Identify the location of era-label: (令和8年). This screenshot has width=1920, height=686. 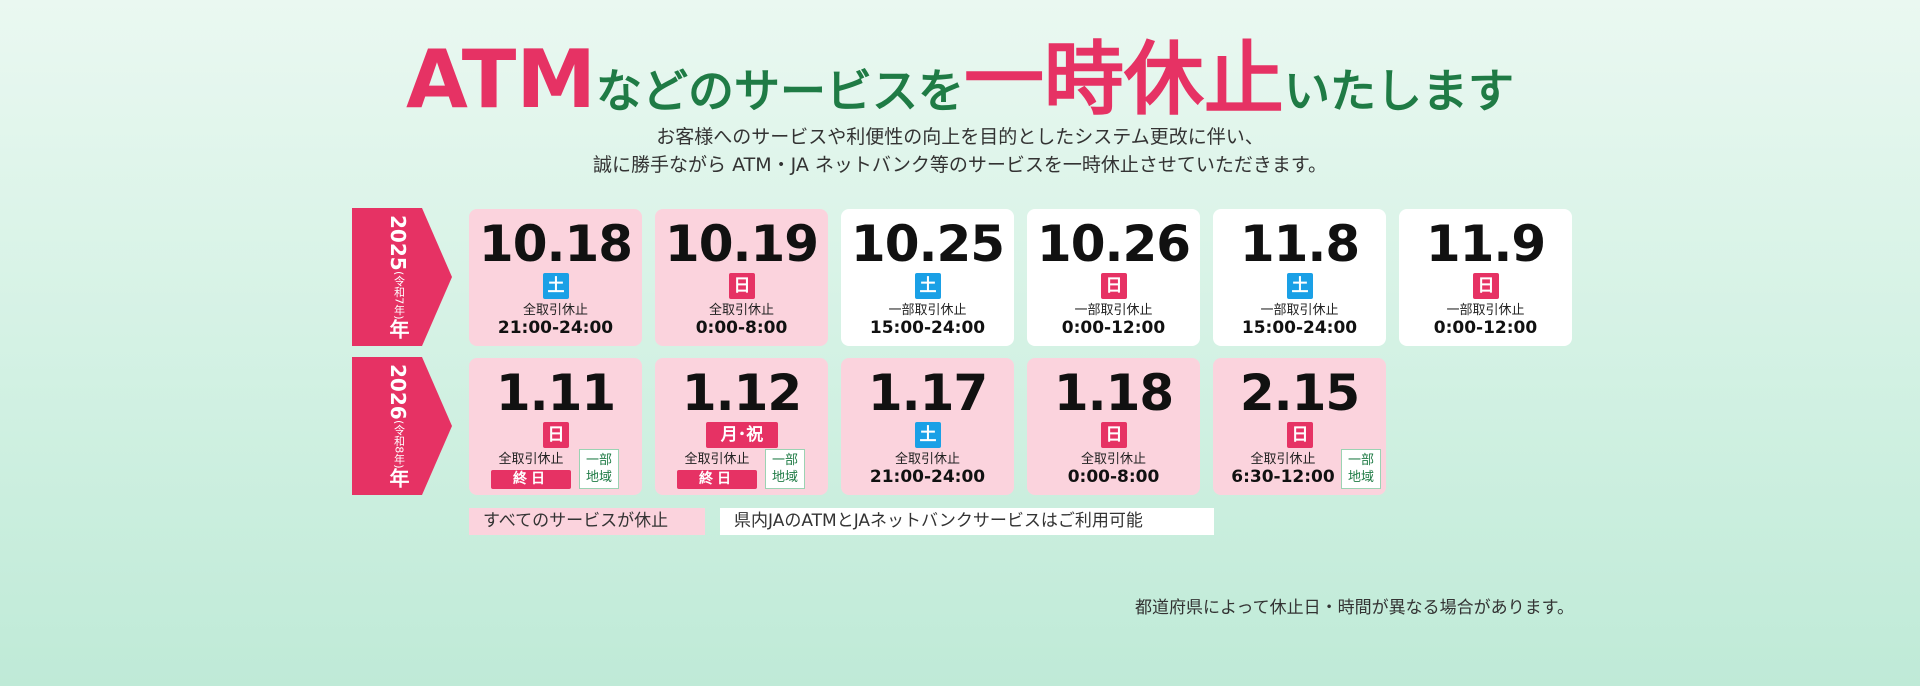
(399, 444).